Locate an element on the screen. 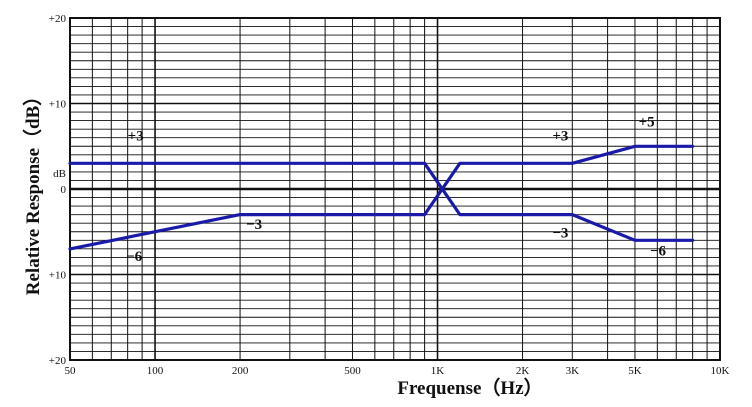  x-tick-labels: 50 100 200 500 1K 2K 3K 5K 10K is located at coordinates (397, 371).